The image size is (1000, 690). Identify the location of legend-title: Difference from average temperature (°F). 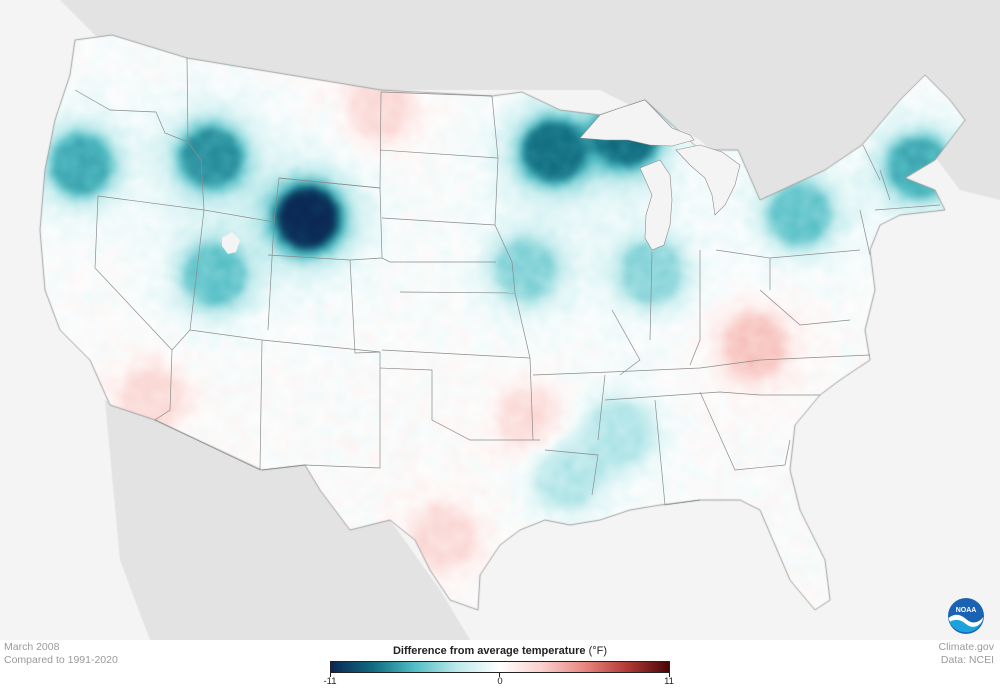
(500, 651).